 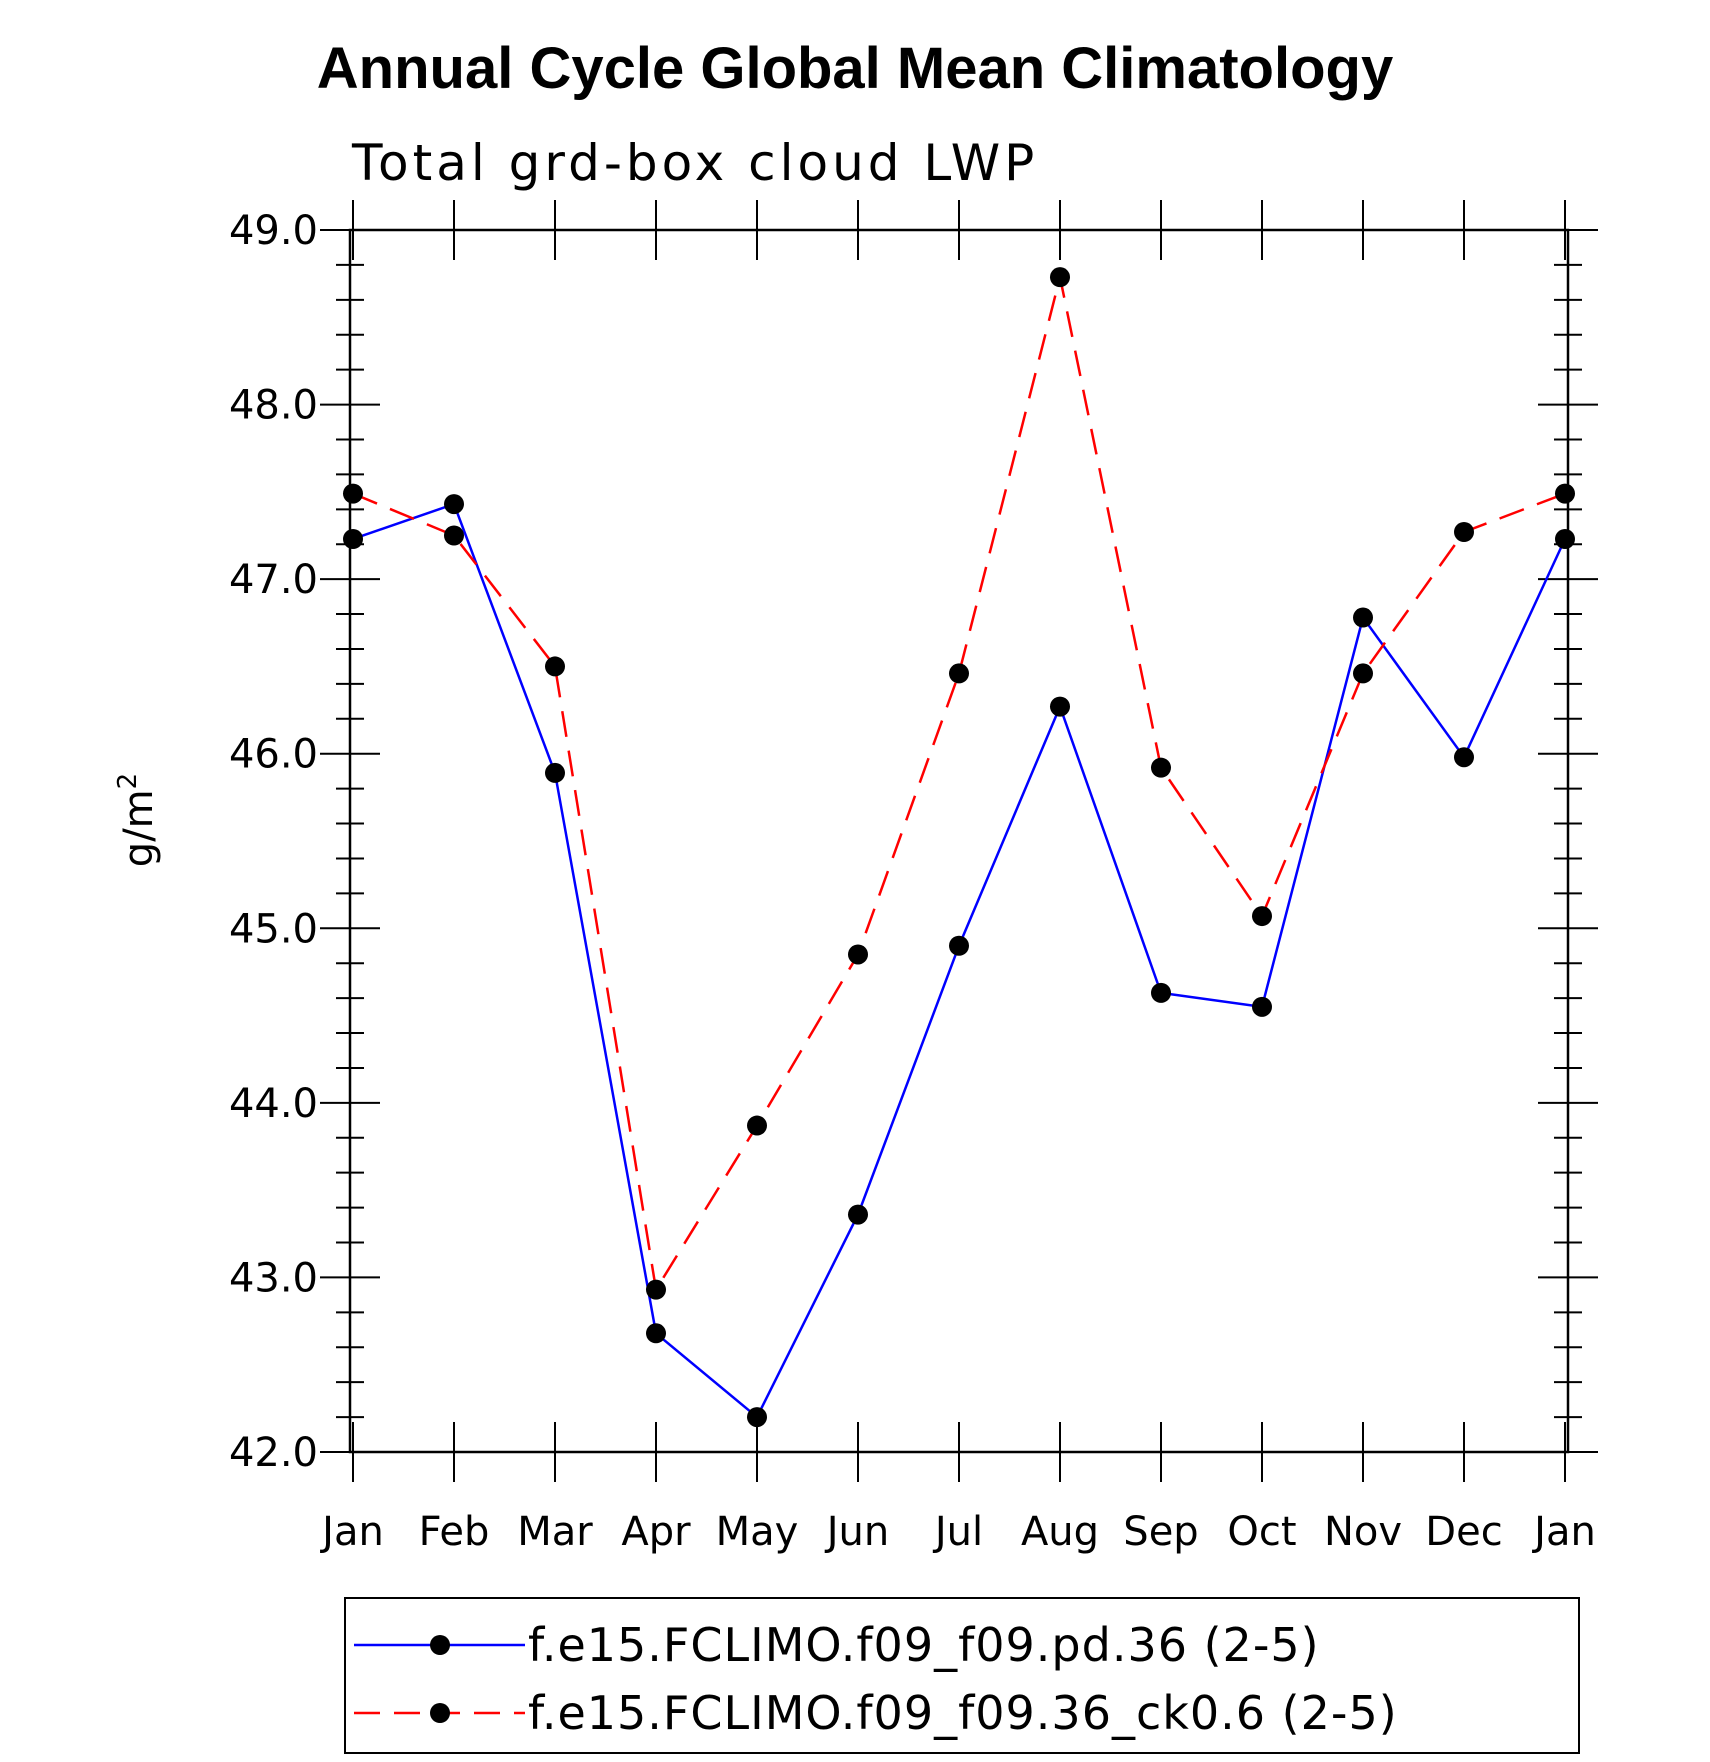 I want to click on y-tick-label: 48.0, so click(x=273, y=406).